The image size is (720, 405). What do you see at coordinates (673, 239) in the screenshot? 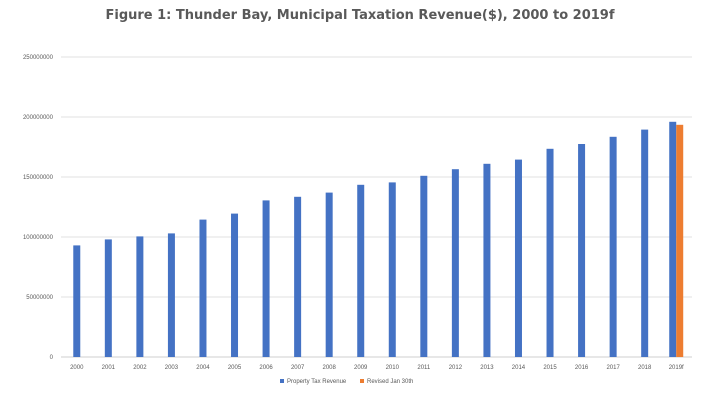
I see `bar-2019f-property-tax-revenue` at bounding box center [673, 239].